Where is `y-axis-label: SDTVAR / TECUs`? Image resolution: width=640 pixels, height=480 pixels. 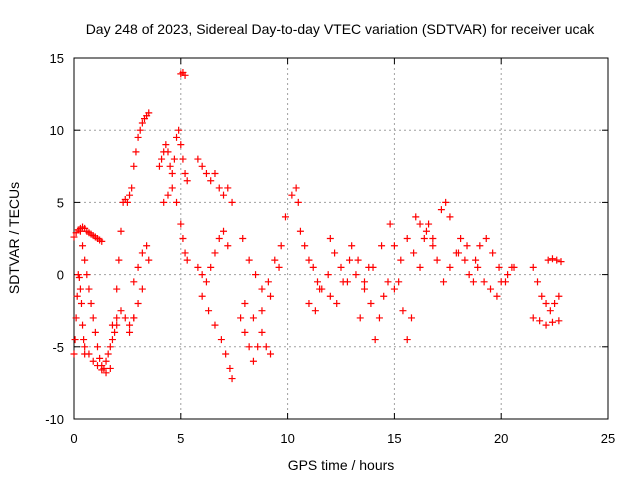
y-axis-label: SDTVAR / TECUs is located at coordinates (14, 238).